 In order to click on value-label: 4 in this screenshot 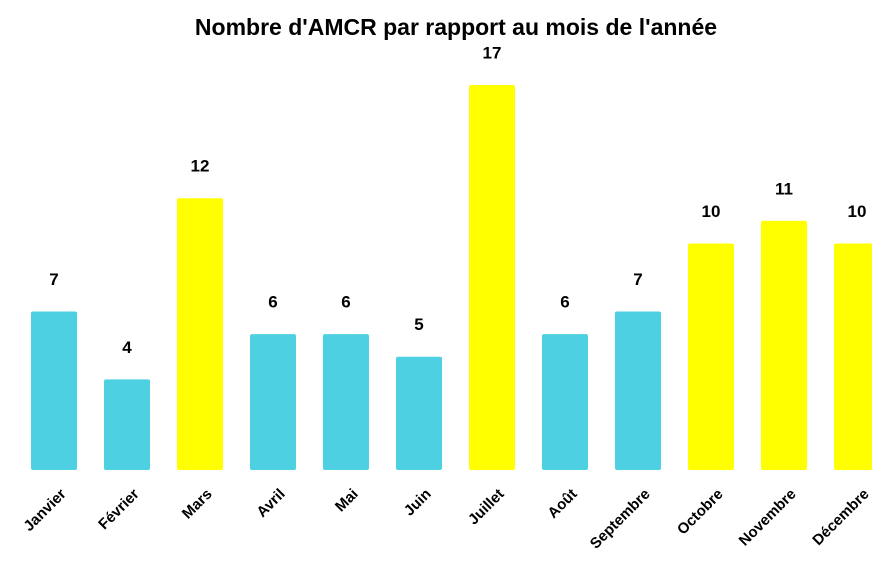, I will do `click(127, 347)`.